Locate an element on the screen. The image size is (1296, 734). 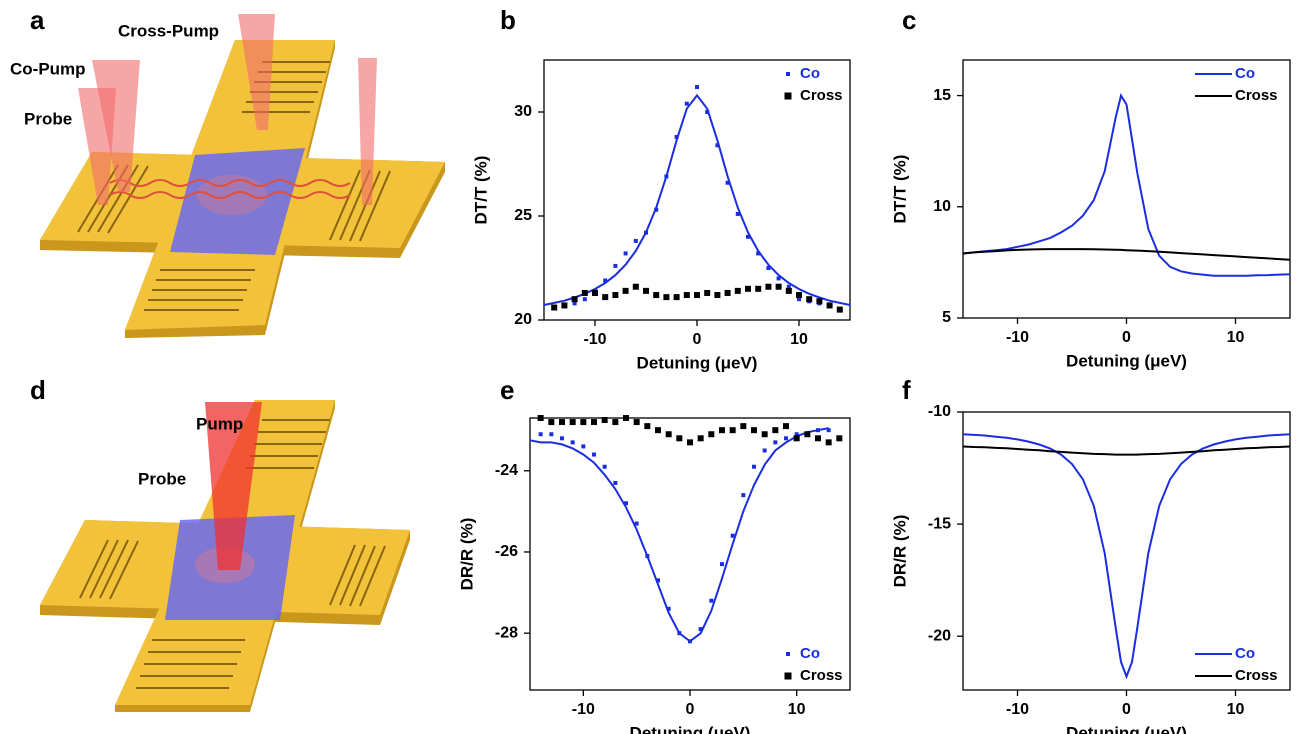
beam-label: Probe is located at coordinates (162, 478).